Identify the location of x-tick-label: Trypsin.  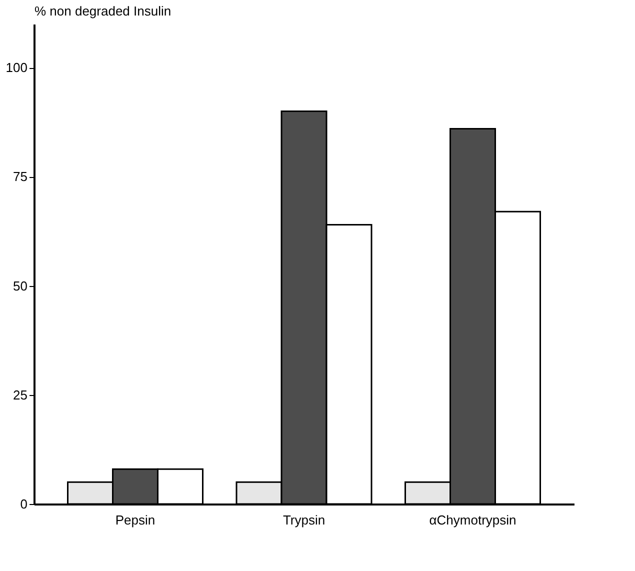
(304, 520).